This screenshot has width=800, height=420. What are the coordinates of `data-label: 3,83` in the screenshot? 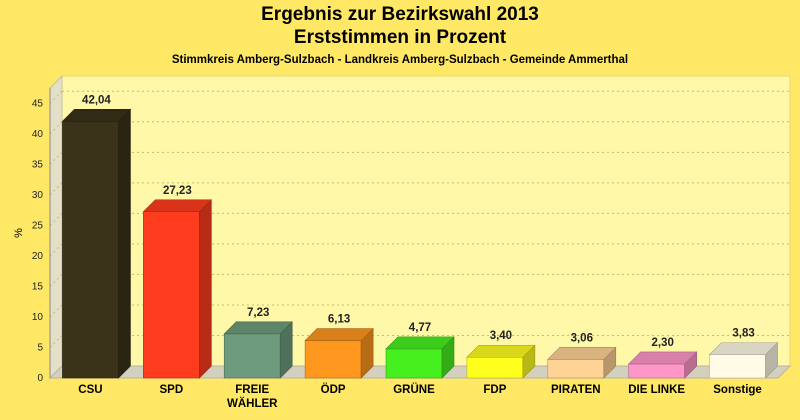 It's located at (743, 334).